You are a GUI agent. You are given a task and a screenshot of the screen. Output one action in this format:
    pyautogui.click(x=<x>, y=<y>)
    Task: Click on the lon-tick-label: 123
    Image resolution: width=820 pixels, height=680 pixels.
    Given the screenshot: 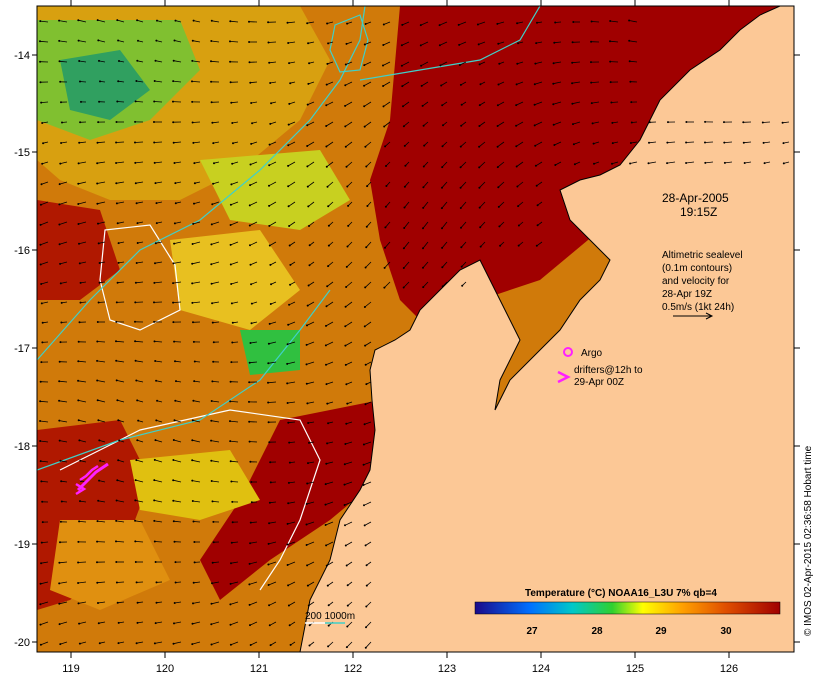 What is the action you would take?
    pyautogui.click(x=447, y=669)
    